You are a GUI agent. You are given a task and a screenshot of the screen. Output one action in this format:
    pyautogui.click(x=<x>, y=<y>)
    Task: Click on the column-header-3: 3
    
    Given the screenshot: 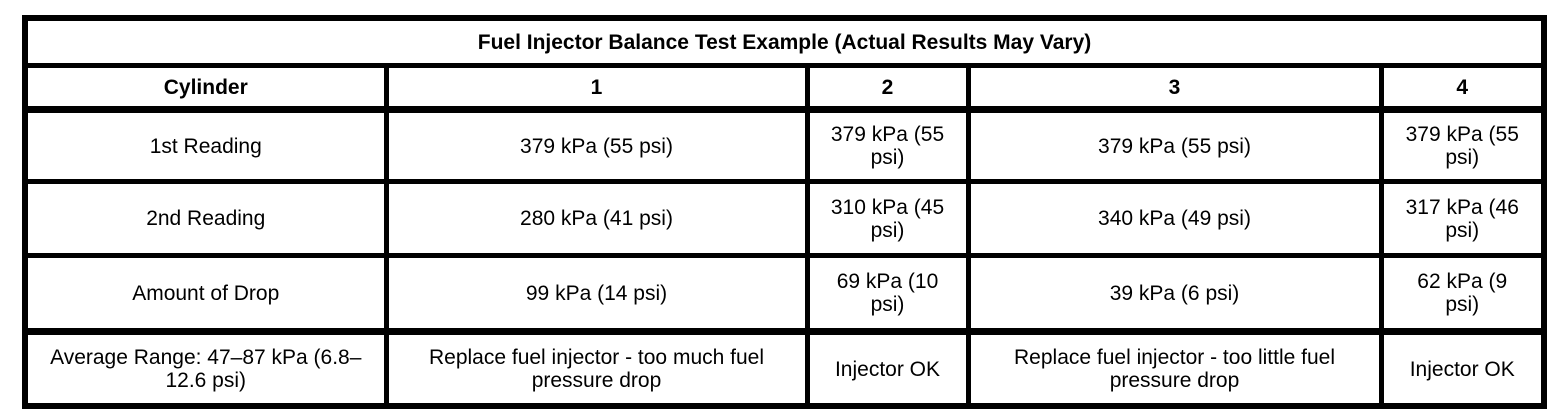 What is the action you would take?
    pyautogui.click(x=1174, y=88)
    